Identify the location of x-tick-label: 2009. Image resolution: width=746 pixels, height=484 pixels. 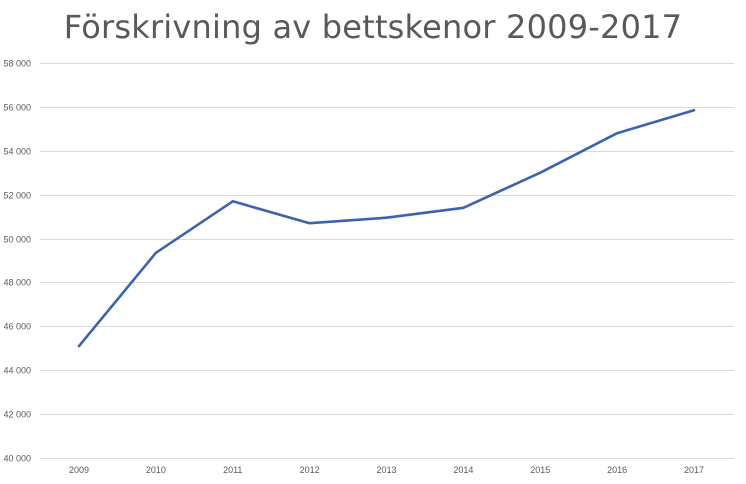
(79, 470).